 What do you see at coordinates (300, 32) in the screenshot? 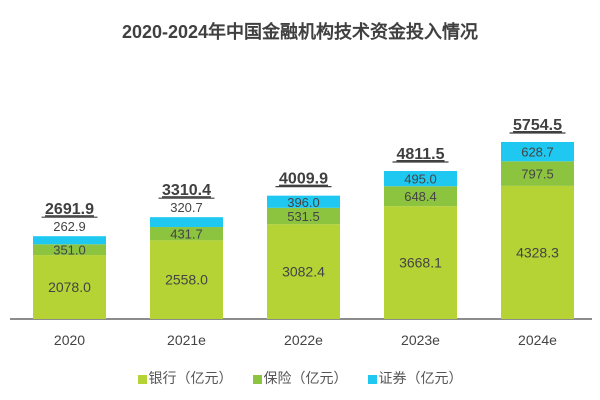
I see `chart-title: 2020-2024年中国金融机构技术资金投入情况` at bounding box center [300, 32].